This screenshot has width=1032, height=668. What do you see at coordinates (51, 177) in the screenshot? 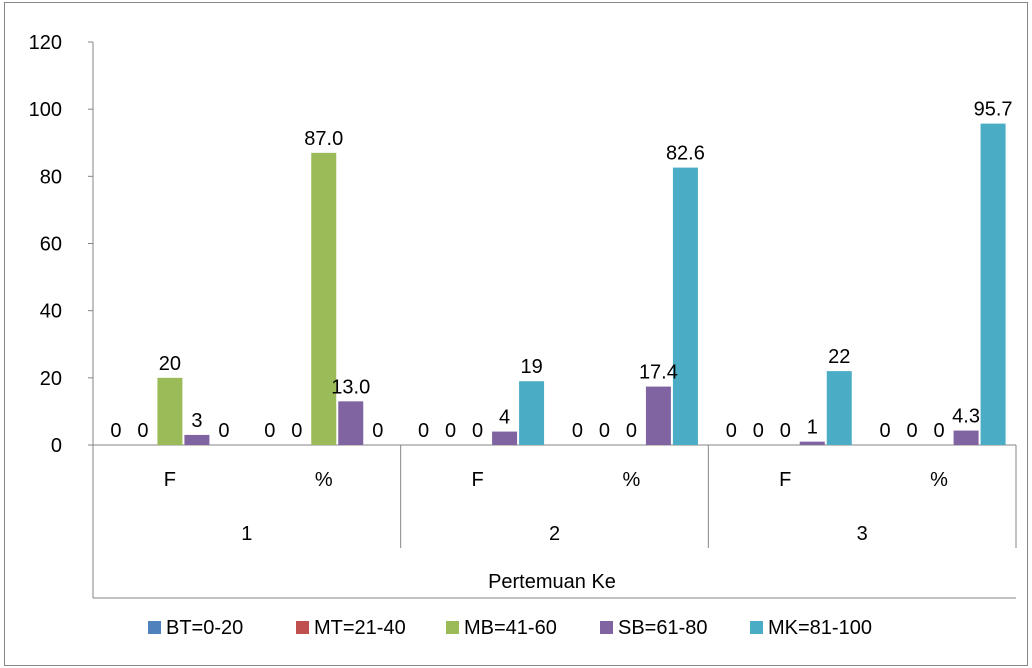
I see `y-tick-label: 80` at bounding box center [51, 177].